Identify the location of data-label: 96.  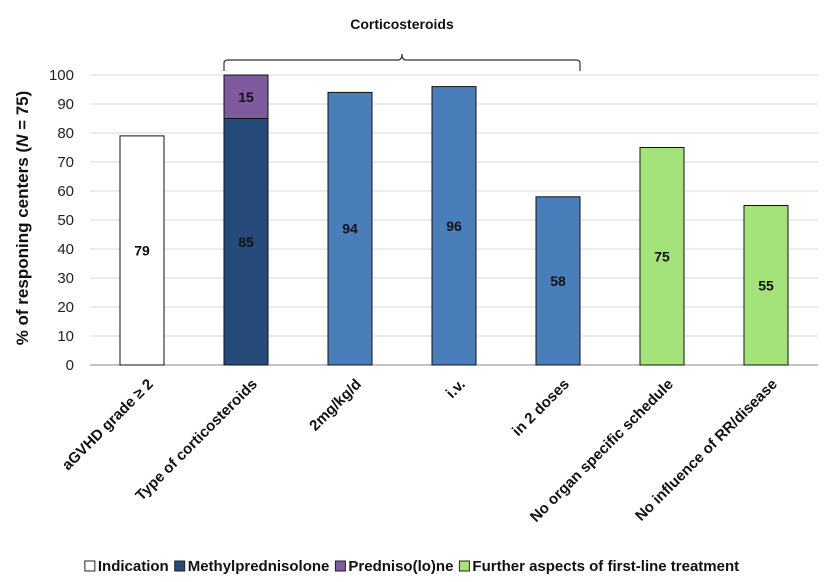
(454, 226).